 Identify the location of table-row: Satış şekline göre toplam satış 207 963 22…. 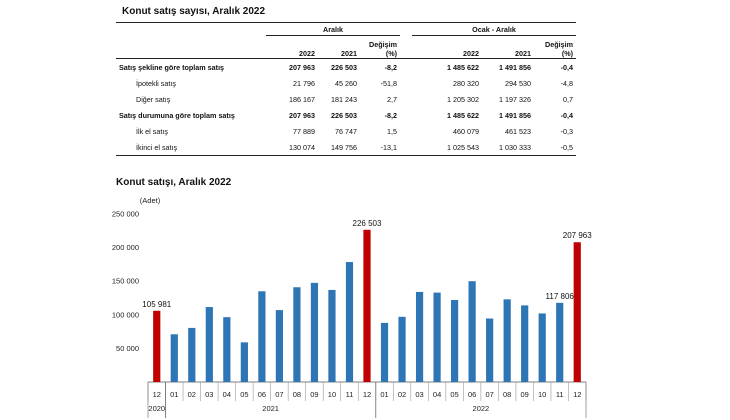
(346, 67).